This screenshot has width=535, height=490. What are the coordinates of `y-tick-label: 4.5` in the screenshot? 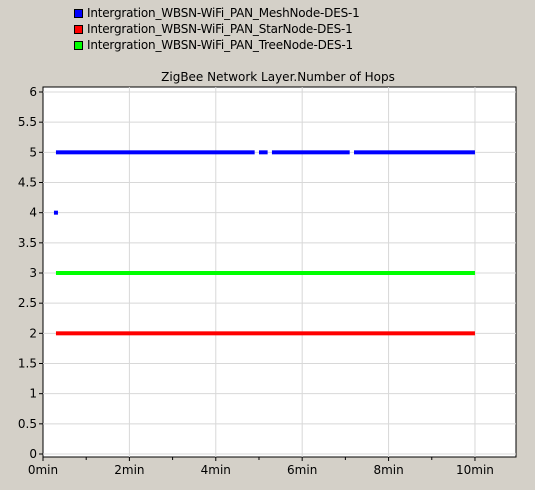 It's located at (27, 183).